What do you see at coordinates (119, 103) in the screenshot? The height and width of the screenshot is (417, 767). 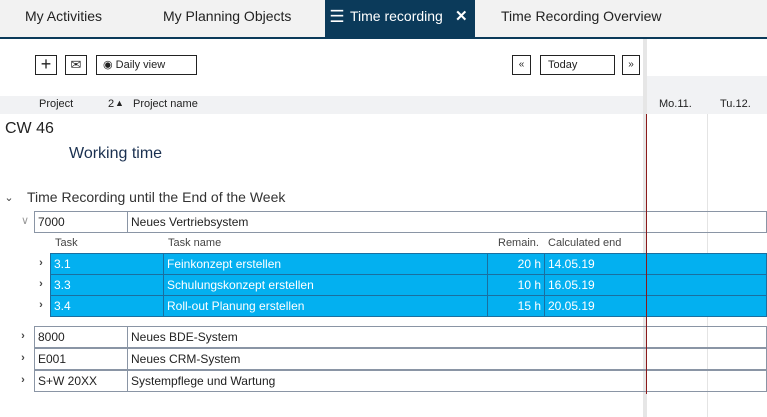 I see `sort-ascending-icon: ▲` at bounding box center [119, 103].